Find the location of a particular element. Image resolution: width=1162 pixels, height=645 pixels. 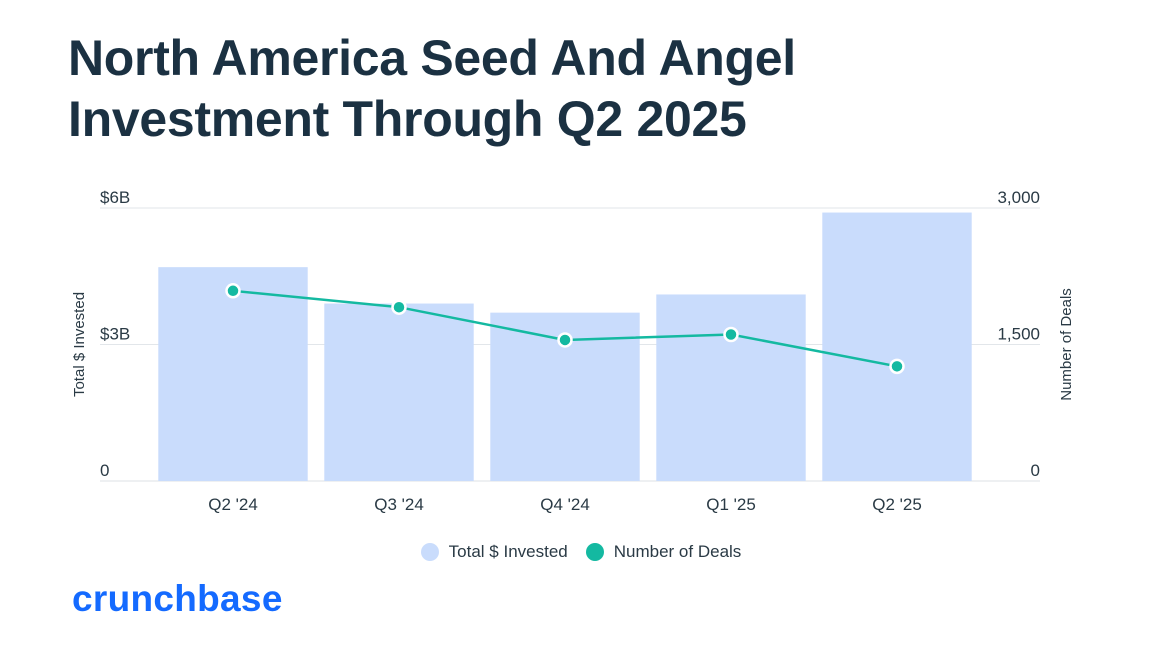

legend-swatch-deals is located at coordinates (594, 552).